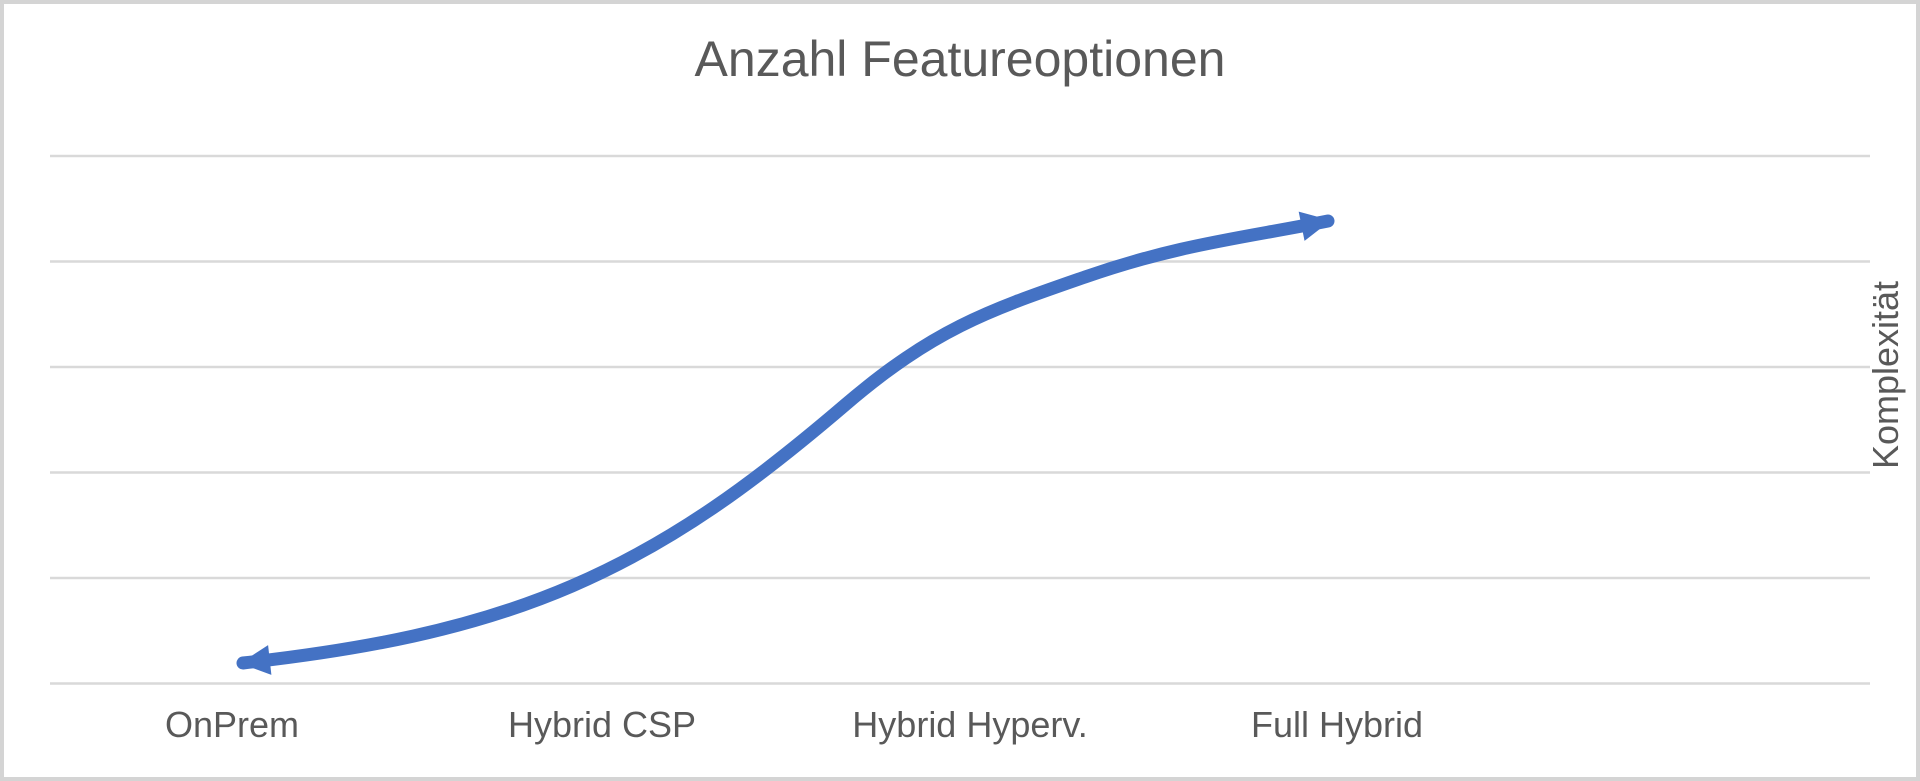  I want to click on x-axis-label-hybrid-hyperv: Hybrid Hyperv., so click(970, 724).